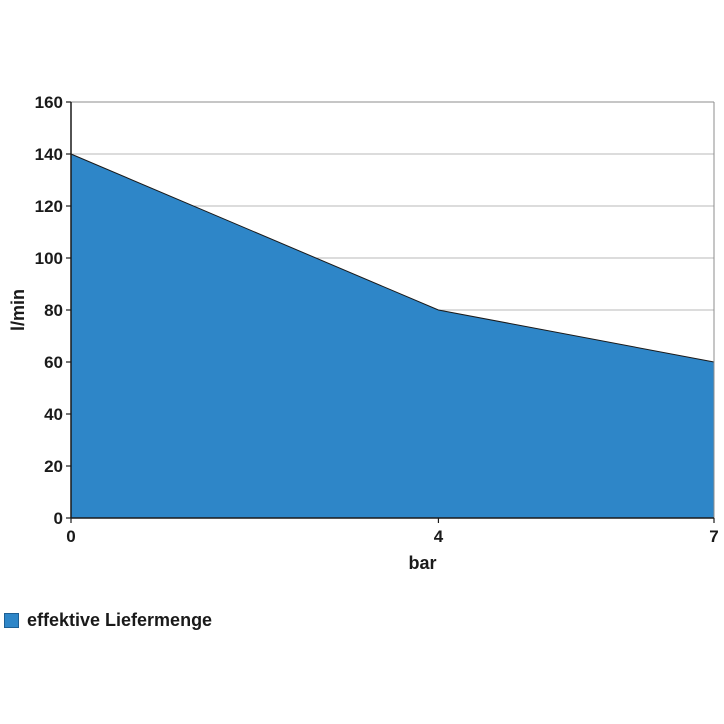 This screenshot has width=724, height=724. I want to click on y-tick-label-120: 120, so click(49, 206).